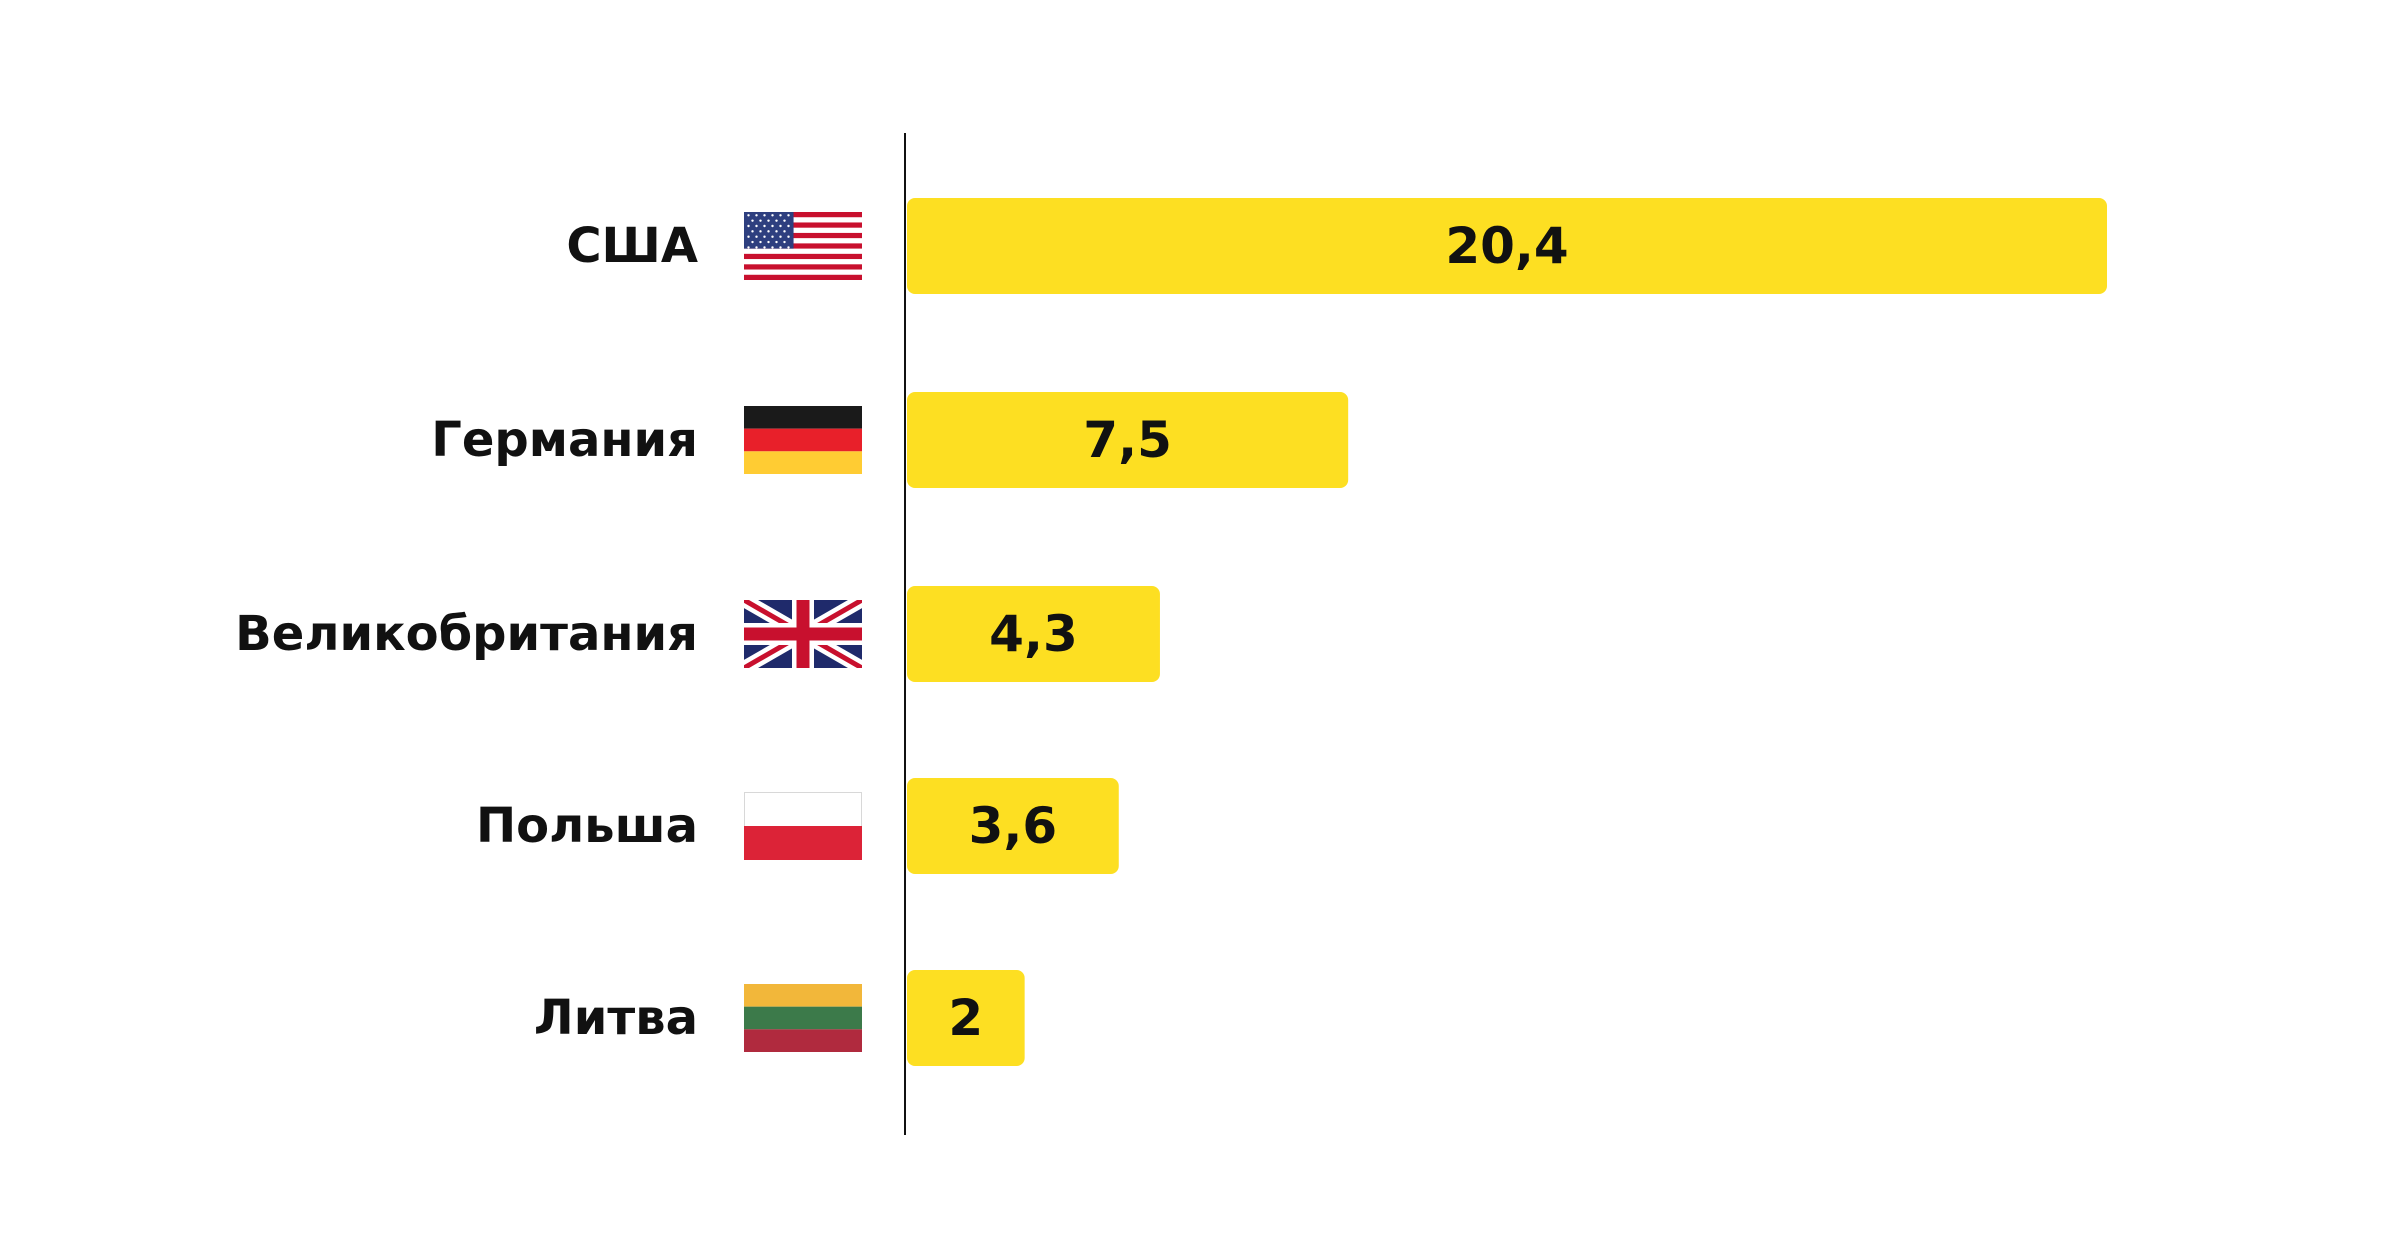 The height and width of the screenshot is (1260, 2400). What do you see at coordinates (803, 1018) in the screenshot?
I see `lithuania-flag-icon` at bounding box center [803, 1018].